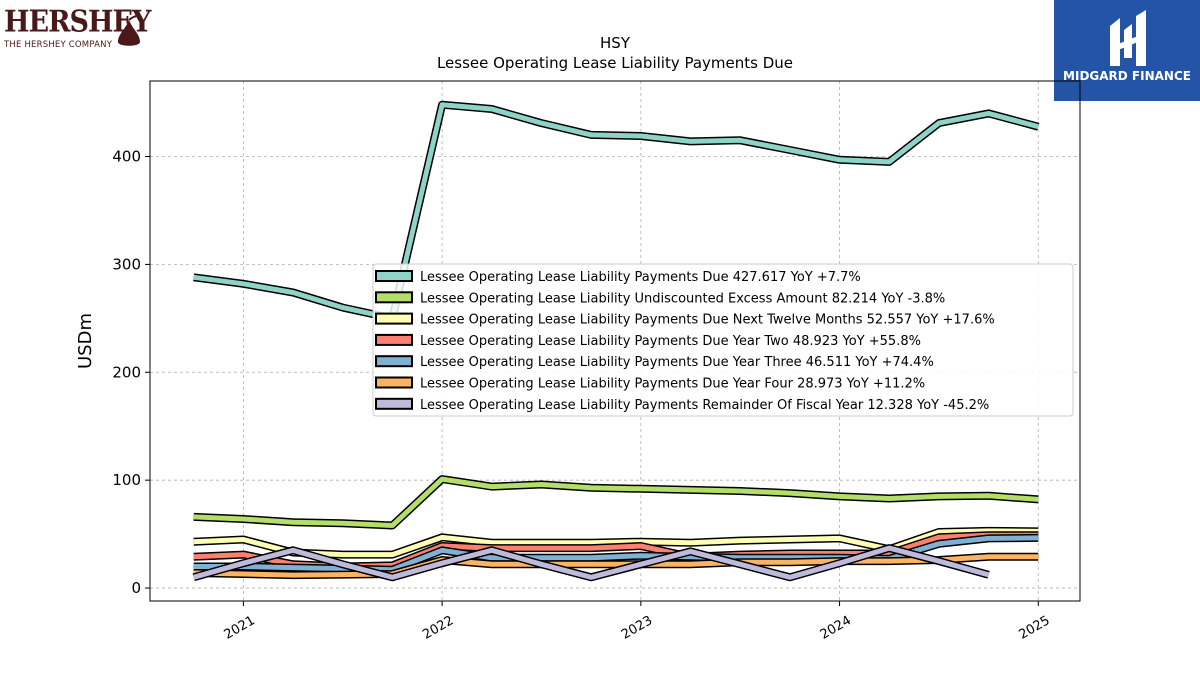 The image size is (1200, 675). I want to click on chart-title: HSY, so click(615, 43).